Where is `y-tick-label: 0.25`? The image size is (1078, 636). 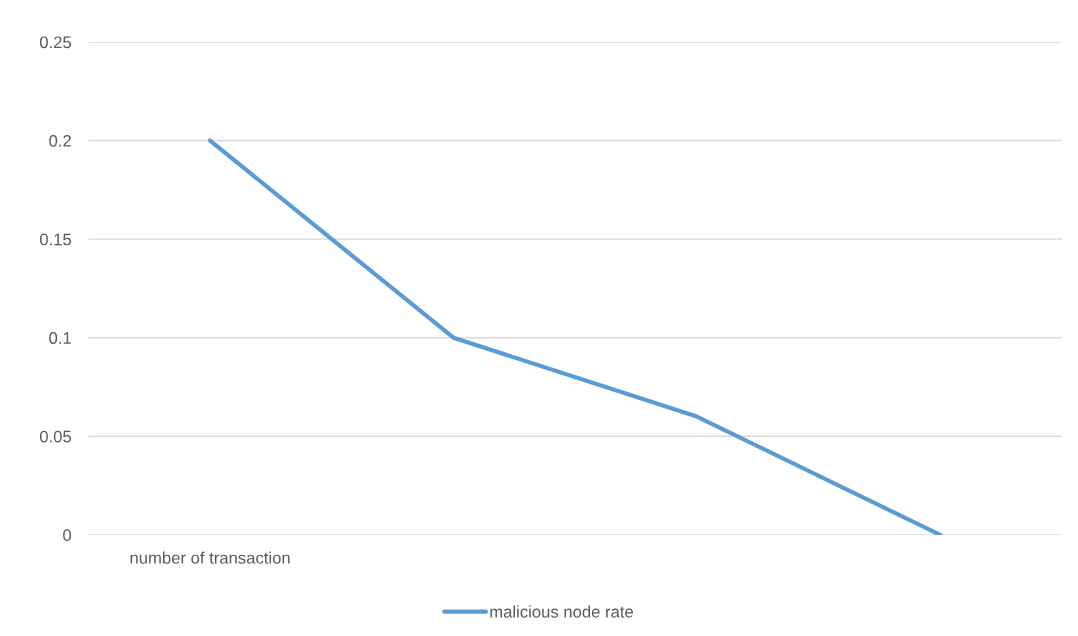
y-tick-label: 0.25 is located at coordinates (55, 42).